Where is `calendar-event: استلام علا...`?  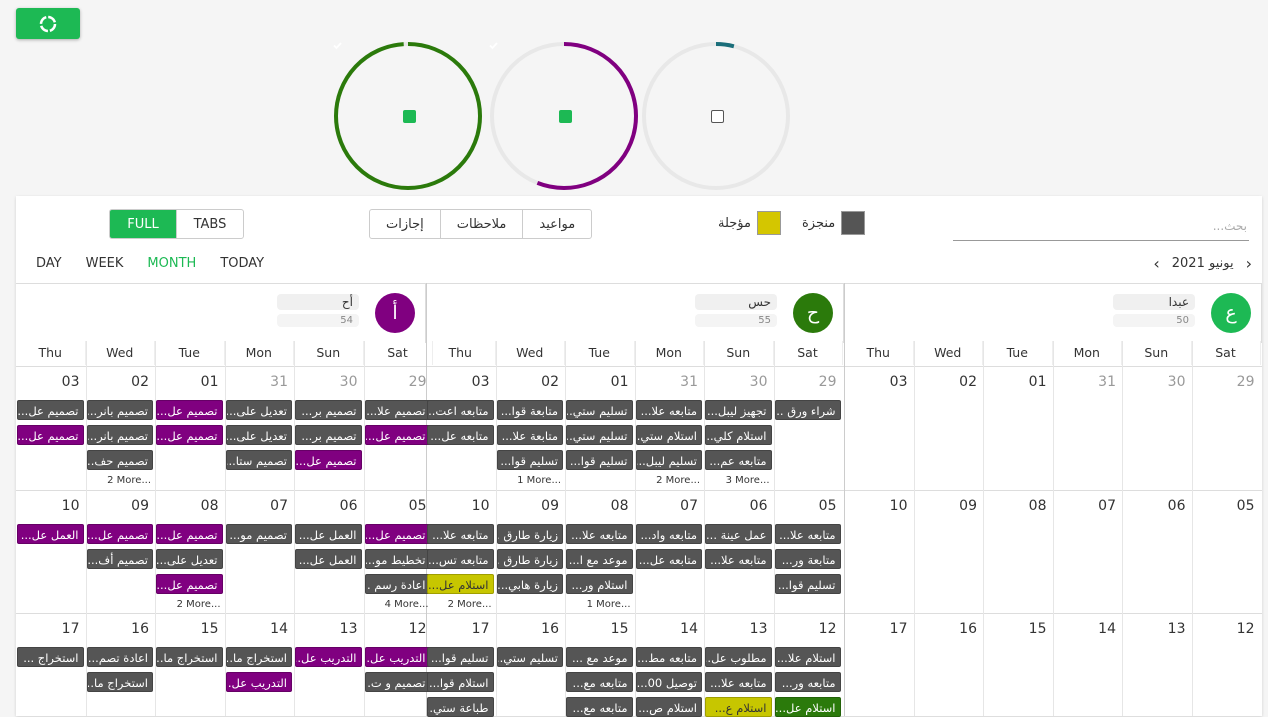 calendar-event: استلام علا... is located at coordinates (807, 657).